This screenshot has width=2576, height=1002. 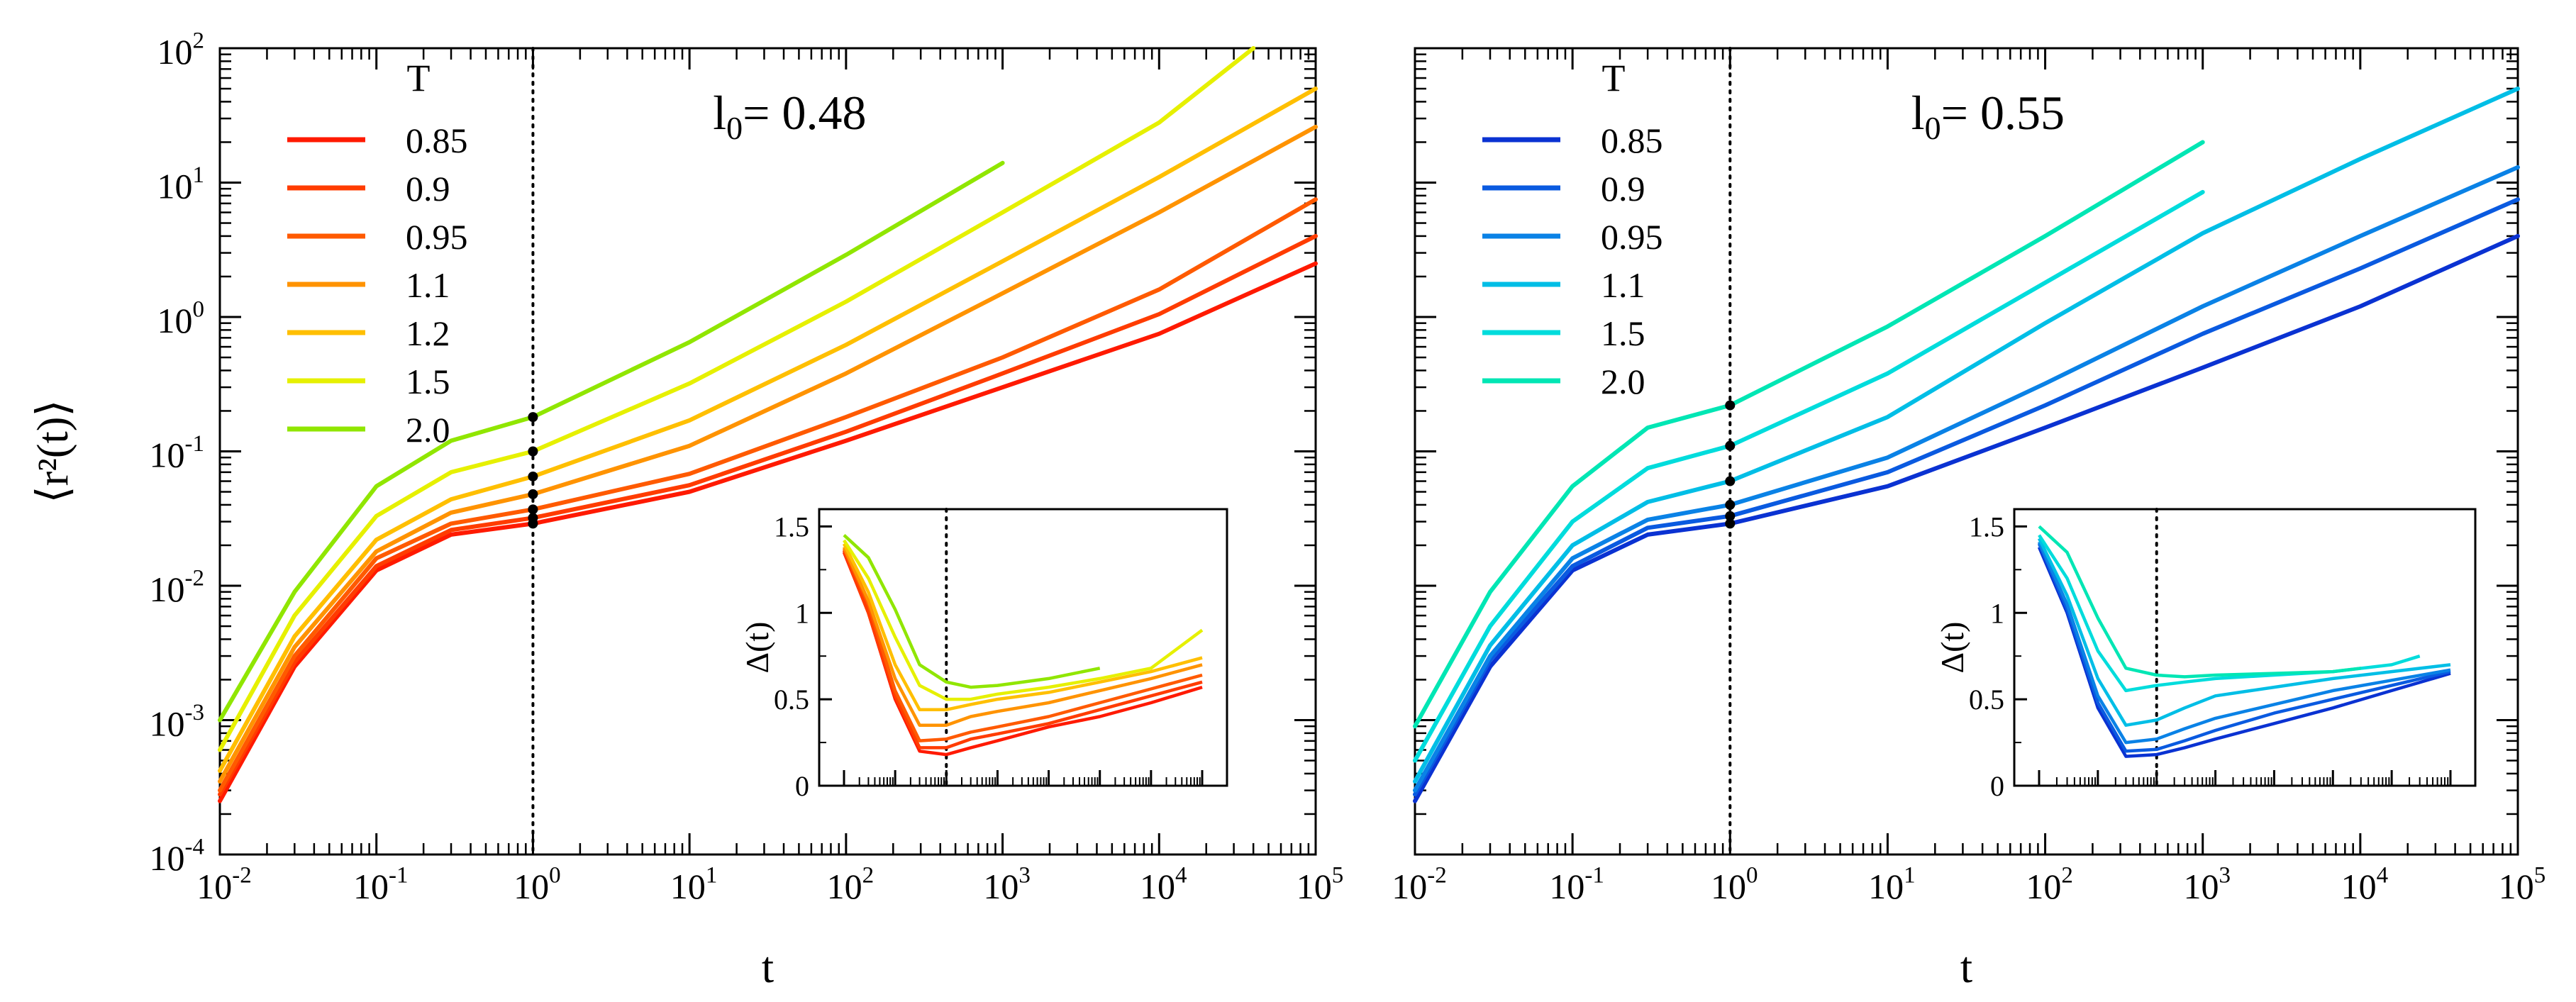 What do you see at coordinates (181, 184) in the screenshot?
I see `y-tick-label: 10¹` at bounding box center [181, 184].